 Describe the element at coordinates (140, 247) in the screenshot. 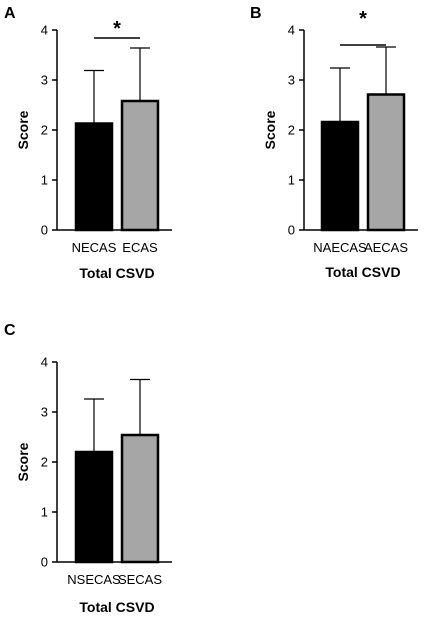

I see `category-label: ECAS` at that location.